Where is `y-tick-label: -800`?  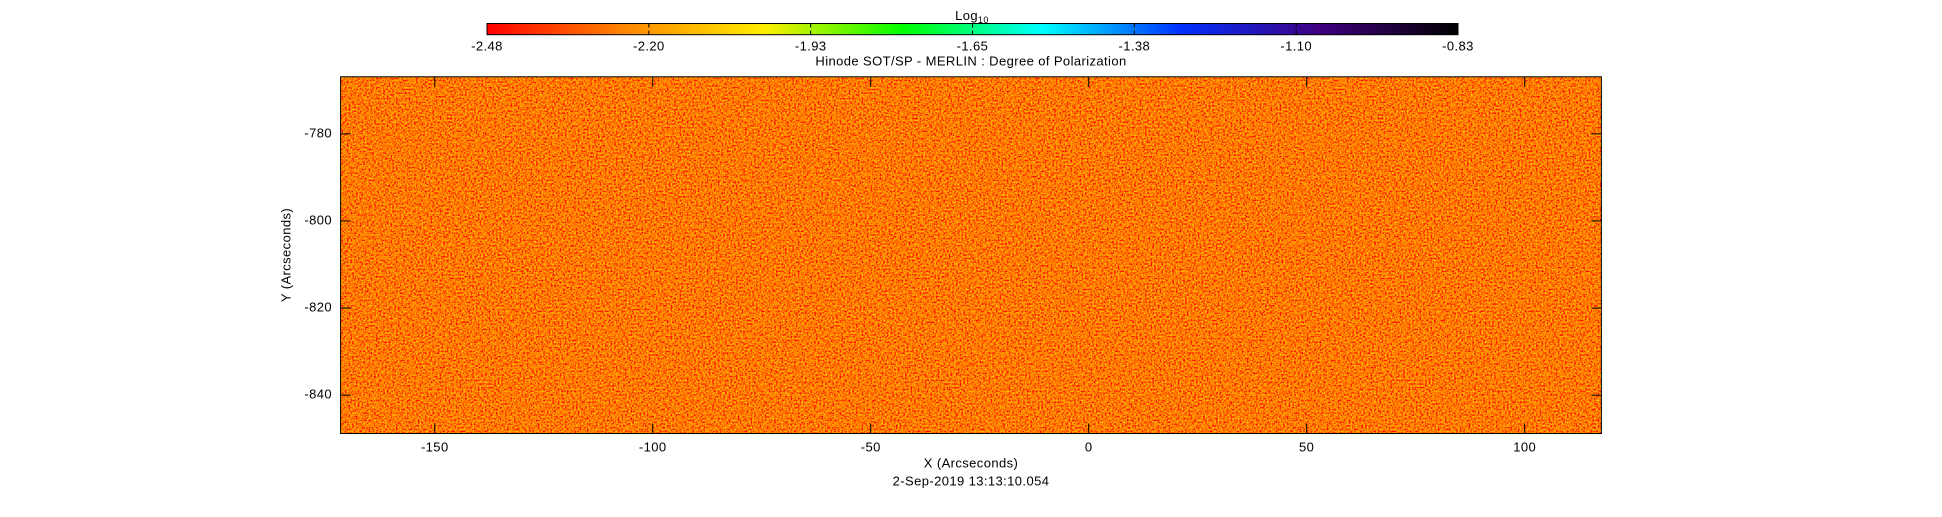
y-tick-label: -800 is located at coordinates (318, 219).